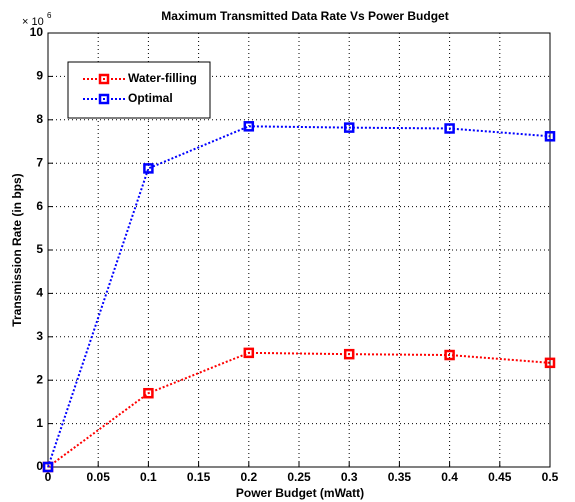  What do you see at coordinates (39, 336) in the screenshot?
I see `y-tick-label: 3` at bounding box center [39, 336].